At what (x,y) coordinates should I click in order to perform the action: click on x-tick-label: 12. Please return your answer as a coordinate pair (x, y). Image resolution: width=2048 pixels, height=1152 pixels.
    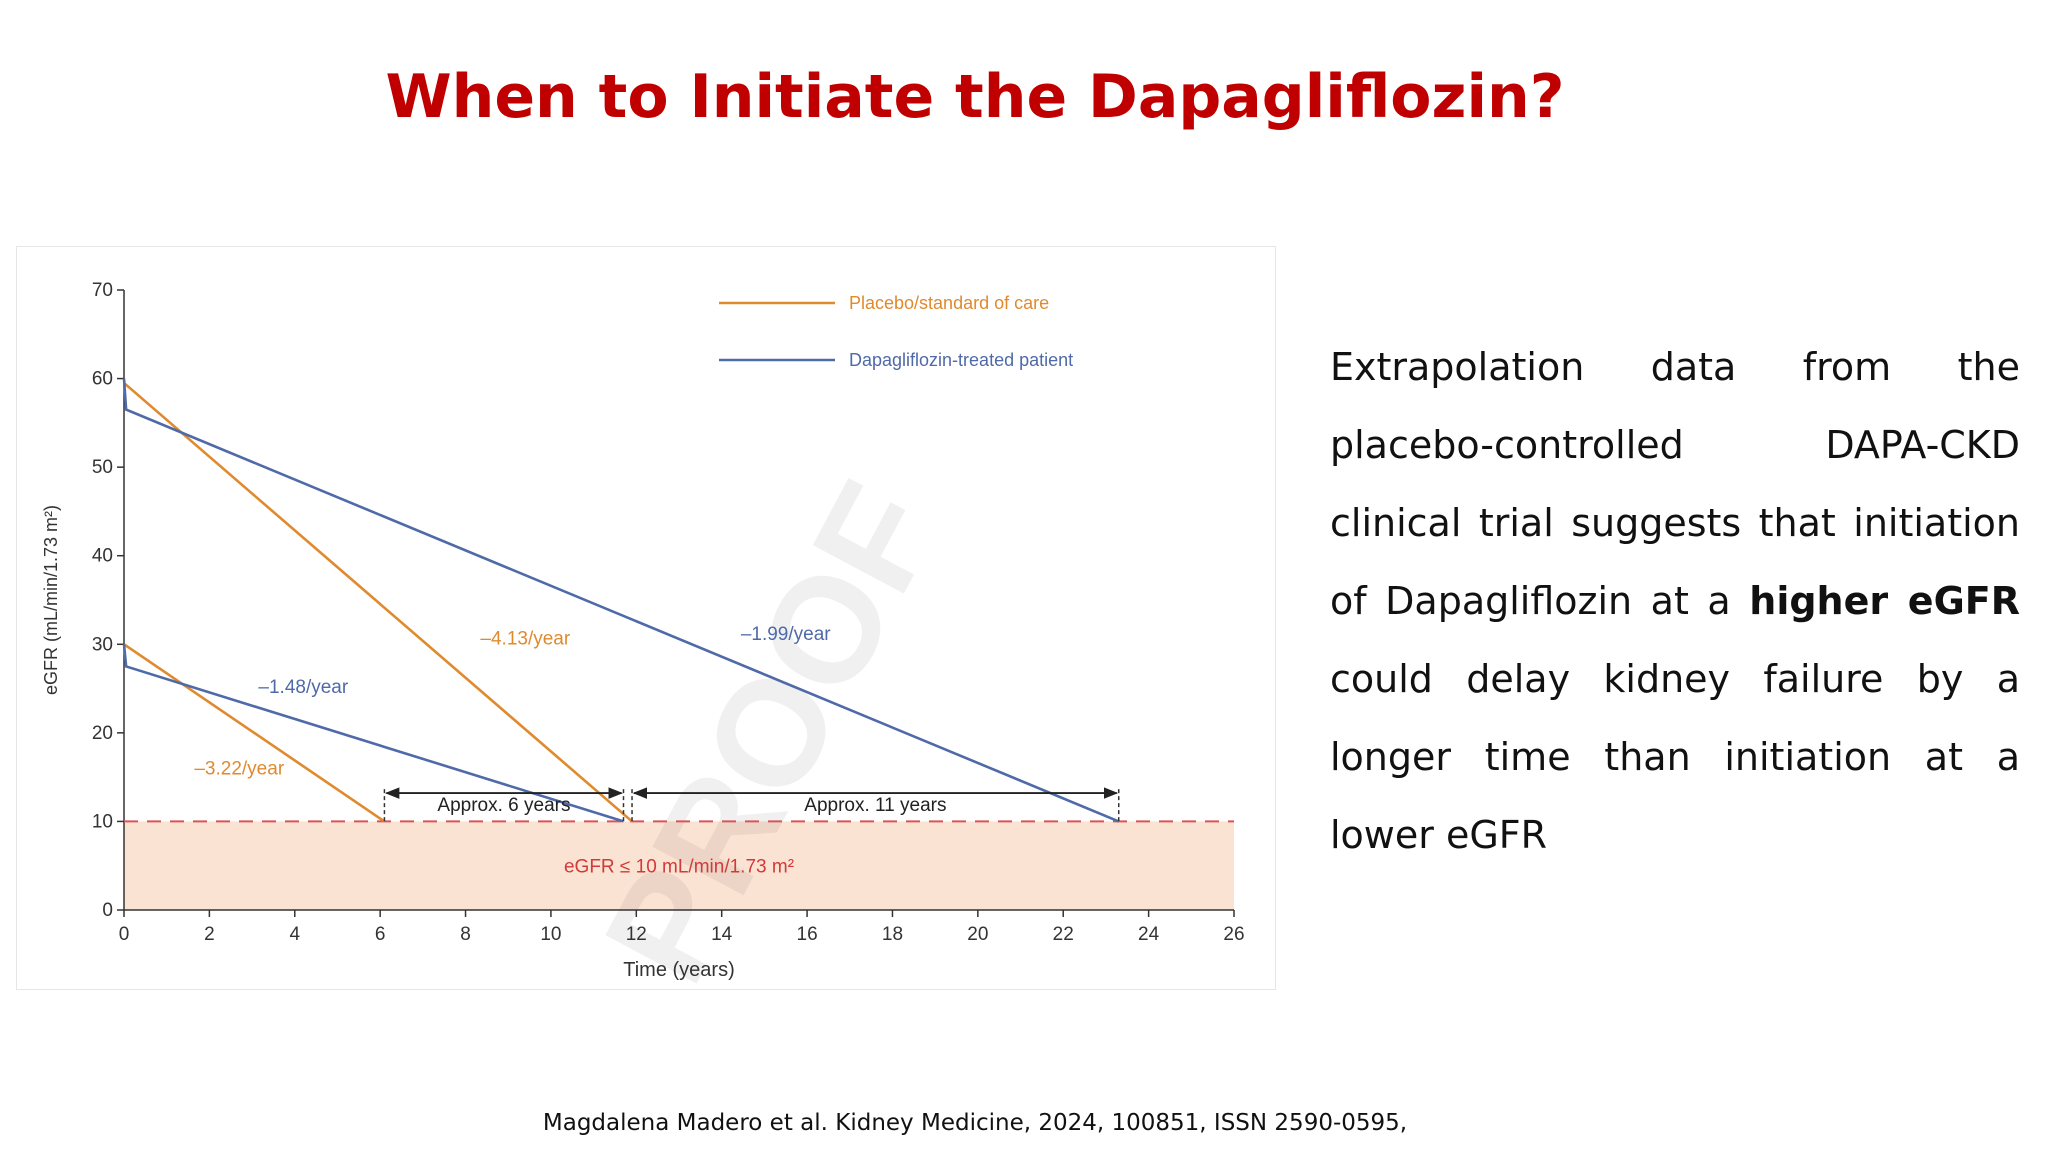
    Looking at the image, I should click on (636, 934).